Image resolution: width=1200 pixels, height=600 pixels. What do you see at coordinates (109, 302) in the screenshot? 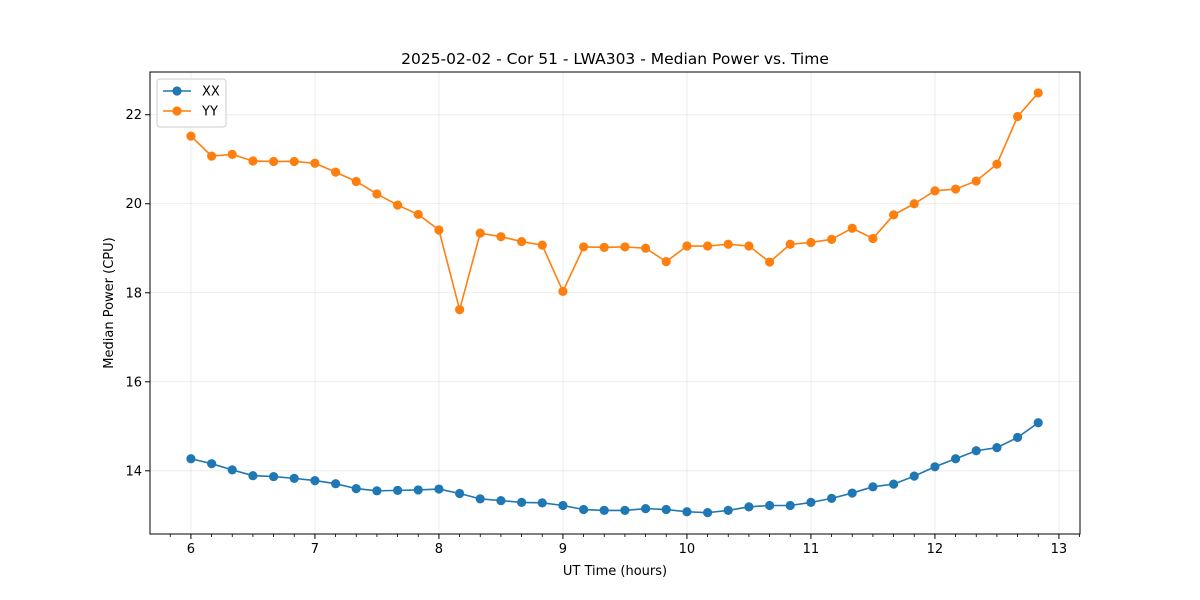
I see `y-axis-label: Median Power (CPU)` at bounding box center [109, 302].